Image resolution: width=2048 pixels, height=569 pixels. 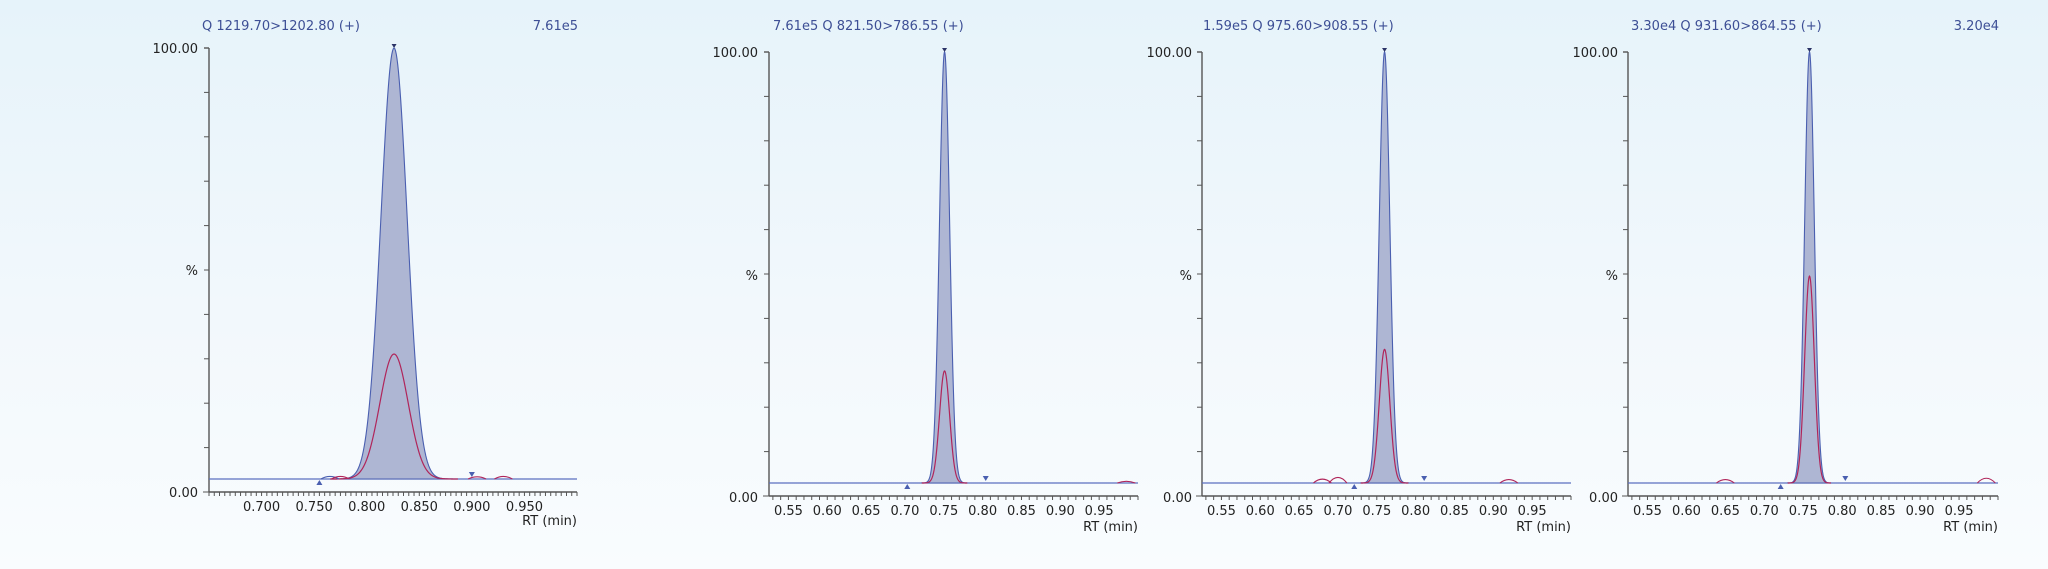 I want to click on x-tick-label: 0.700, so click(x=261, y=507).